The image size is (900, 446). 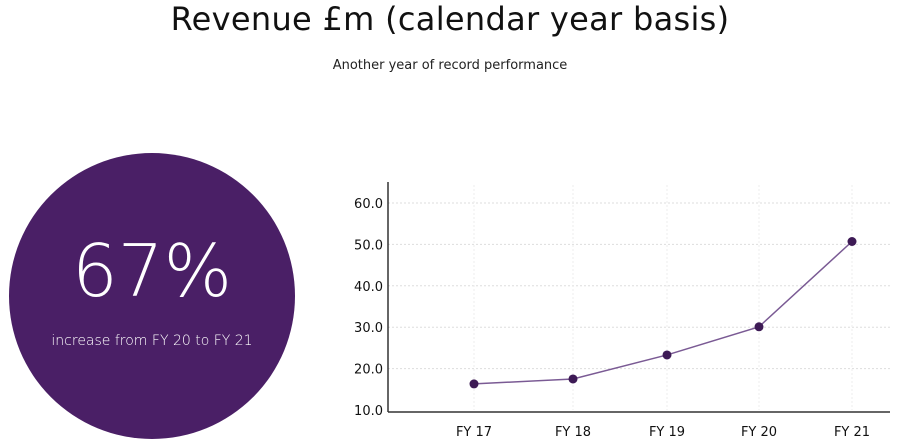 I want to click on page-subtitle: Another year of record performance, so click(x=450, y=65).